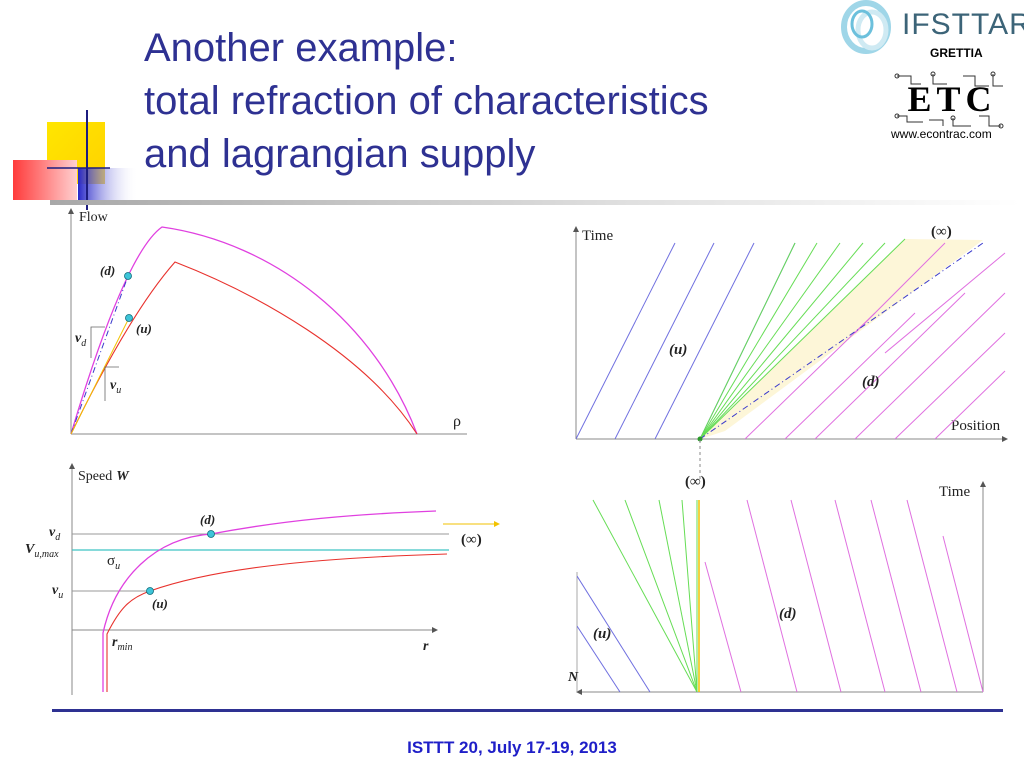 The image size is (1024, 768). What do you see at coordinates (129, 318) in the screenshot?
I see `point-u-marker` at bounding box center [129, 318].